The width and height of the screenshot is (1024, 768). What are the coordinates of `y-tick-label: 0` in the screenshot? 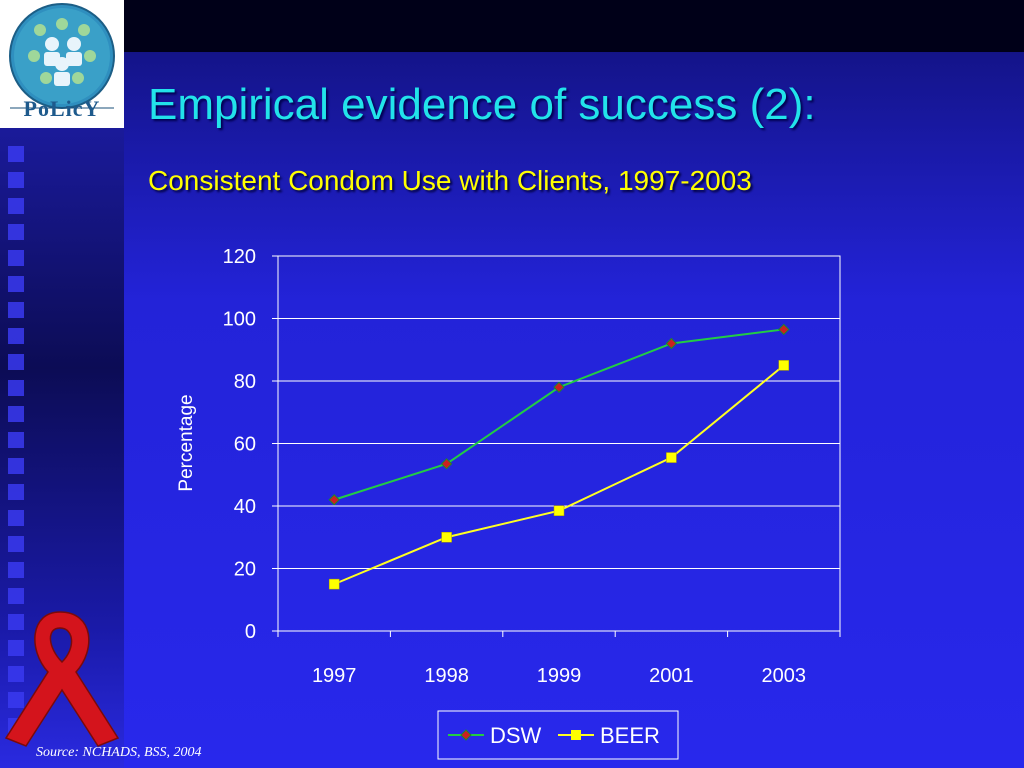 It's located at (250, 632).